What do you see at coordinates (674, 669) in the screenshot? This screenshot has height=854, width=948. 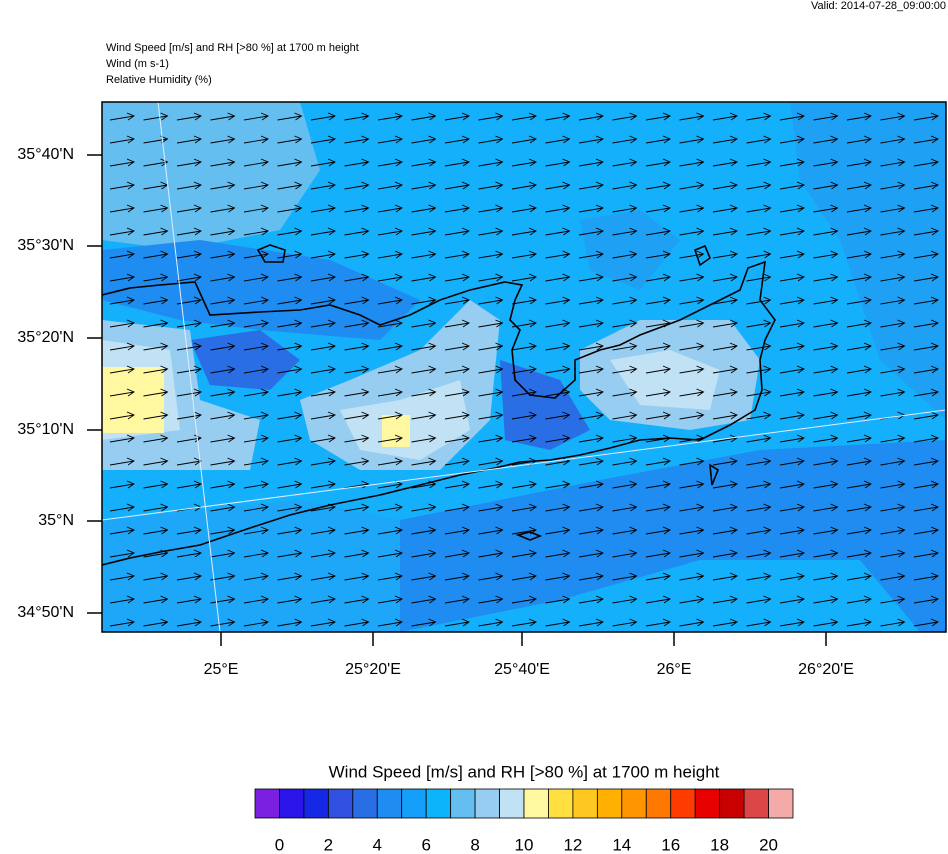 I see `lon-label: 26°E` at bounding box center [674, 669].